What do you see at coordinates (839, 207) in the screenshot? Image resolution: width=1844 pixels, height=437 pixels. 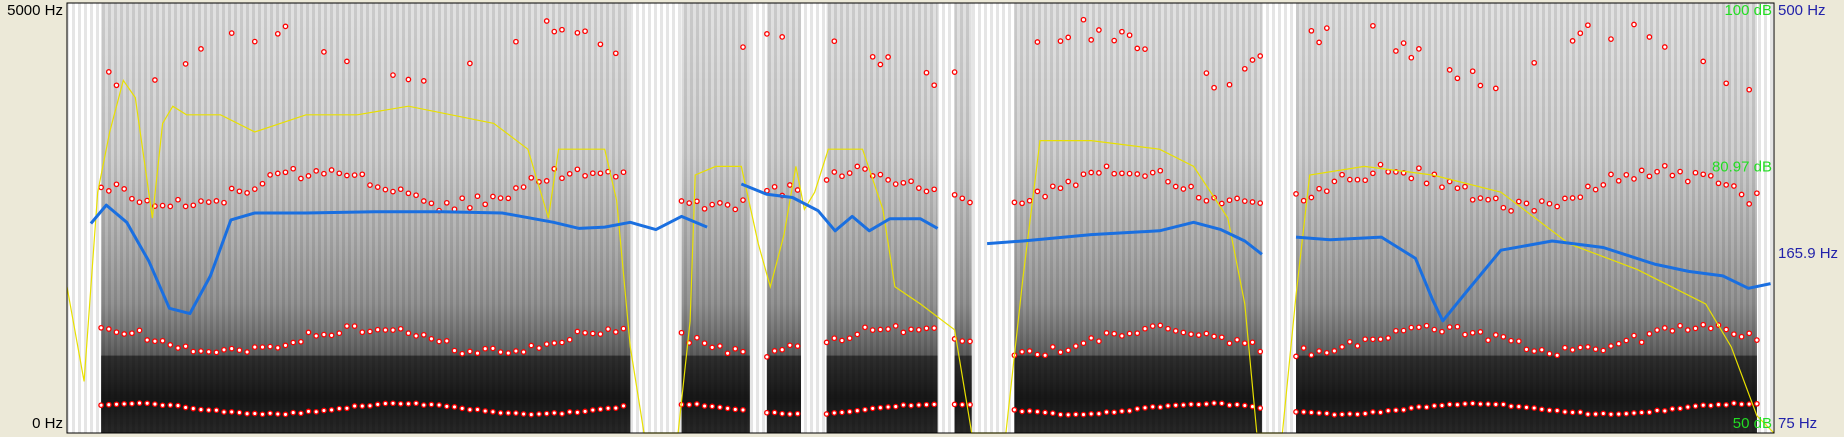 I see `pitch-segment` at bounding box center [839, 207].